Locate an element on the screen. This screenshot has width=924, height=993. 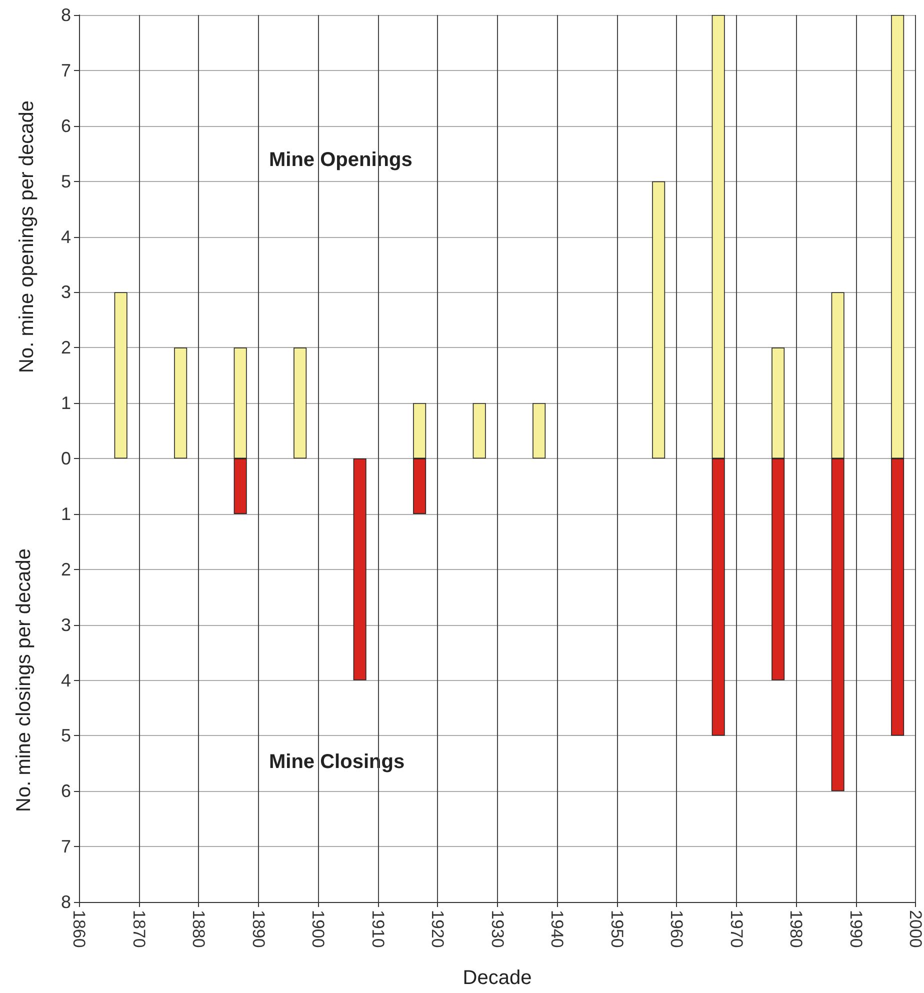
x-tick-label: 1990 is located at coordinates (856, 929).